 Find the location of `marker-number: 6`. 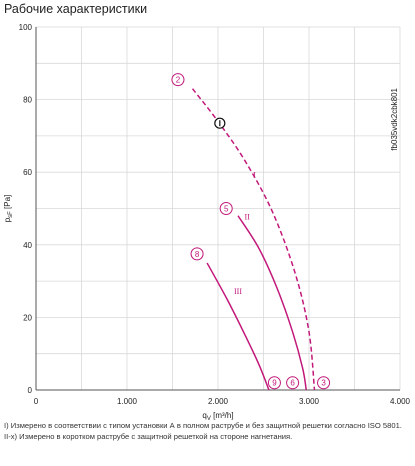

marker-number: 6 is located at coordinates (292, 383).